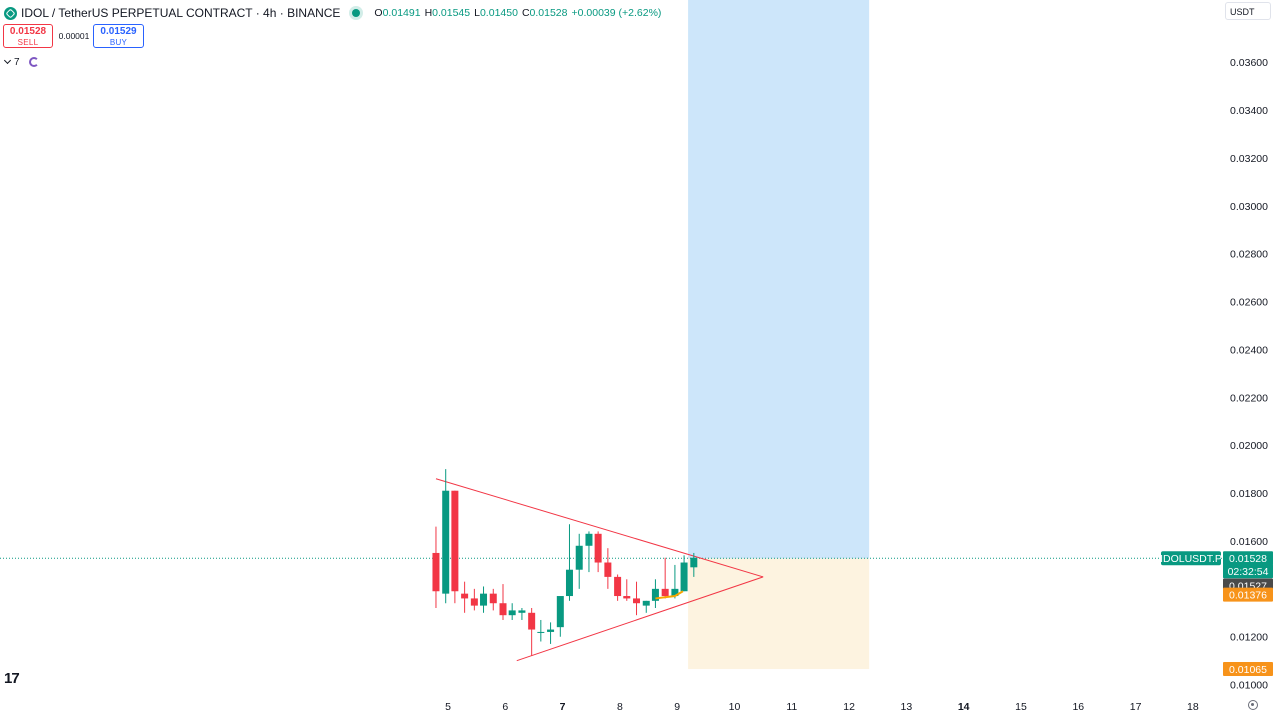 This screenshot has width=1280, height=718. What do you see at coordinates (563, 707) in the screenshot?
I see `x-tick-label: 7` at bounding box center [563, 707].